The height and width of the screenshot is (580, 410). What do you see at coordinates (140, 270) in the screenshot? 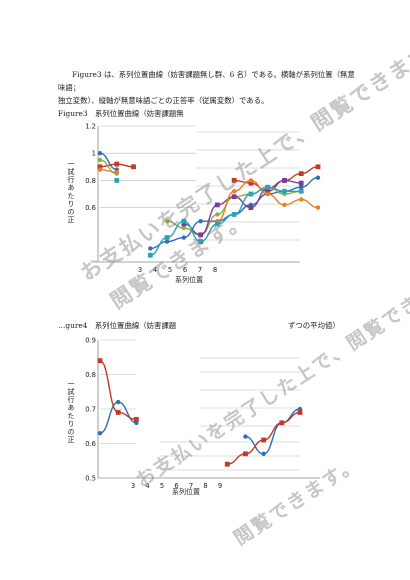
I see `figure3-x-tick: 3` at bounding box center [140, 270].